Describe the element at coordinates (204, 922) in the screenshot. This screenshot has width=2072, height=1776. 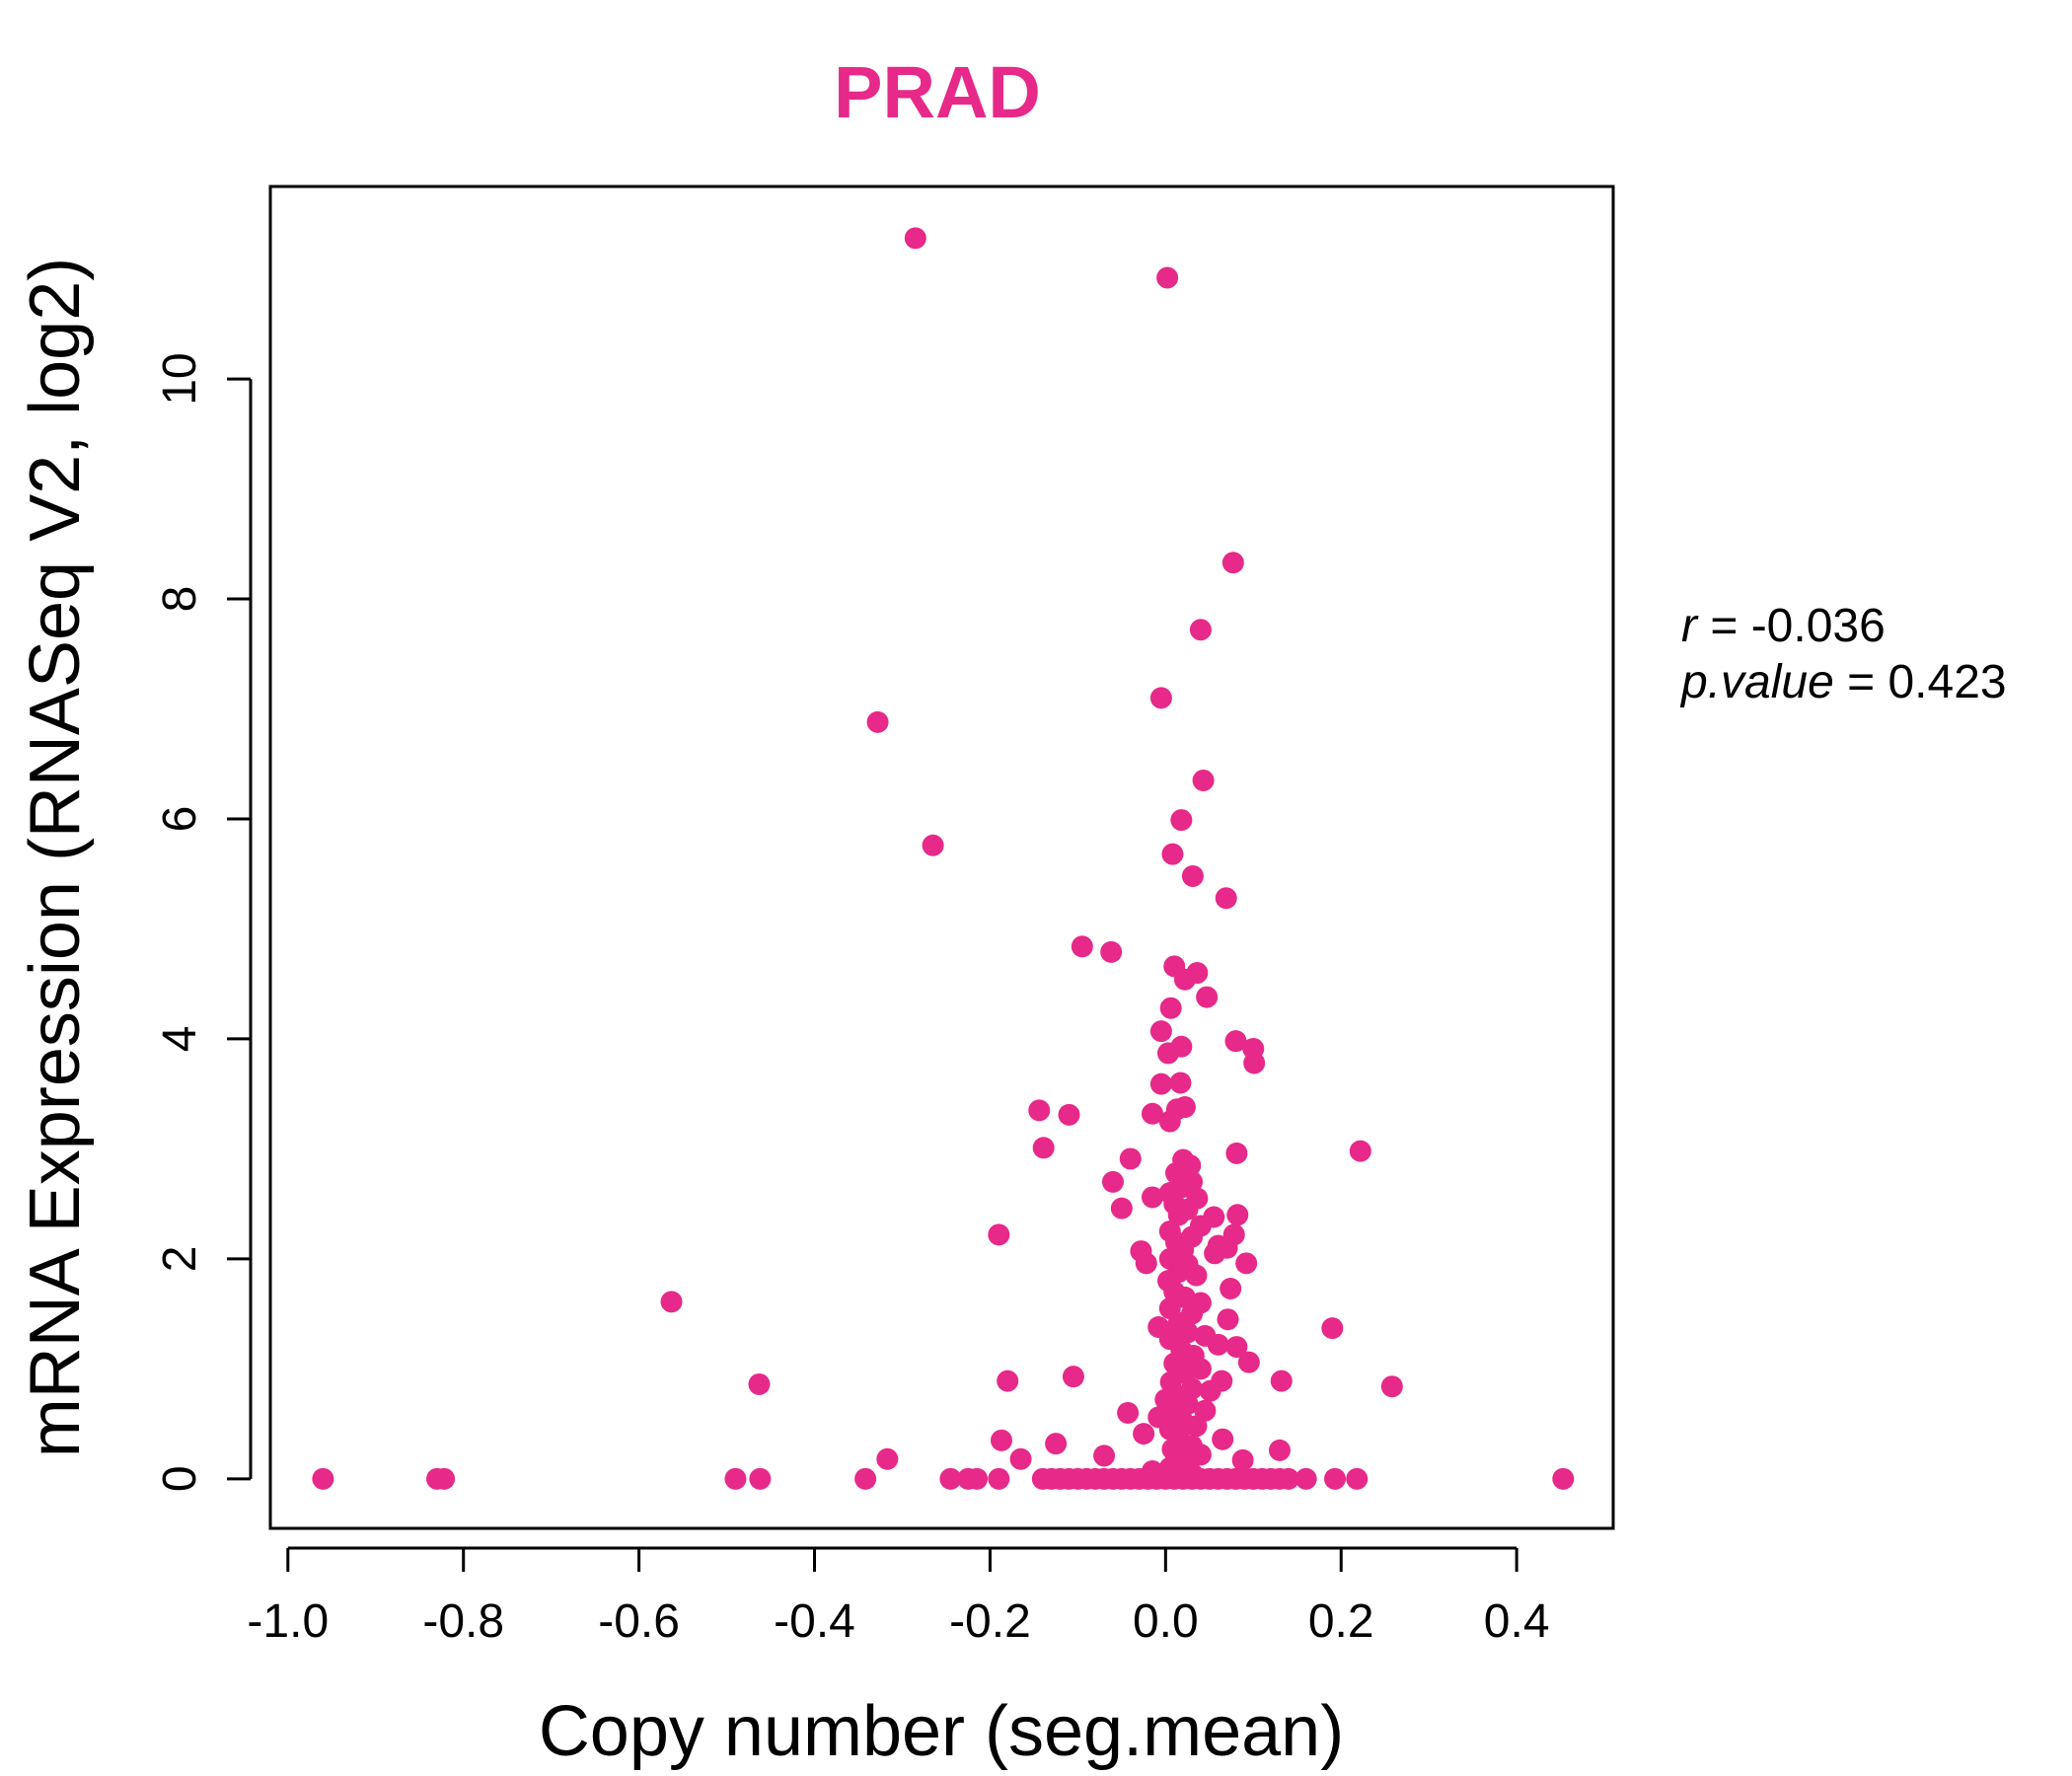
I see `y-axis: 0 2 4 6 8 10` at that location.